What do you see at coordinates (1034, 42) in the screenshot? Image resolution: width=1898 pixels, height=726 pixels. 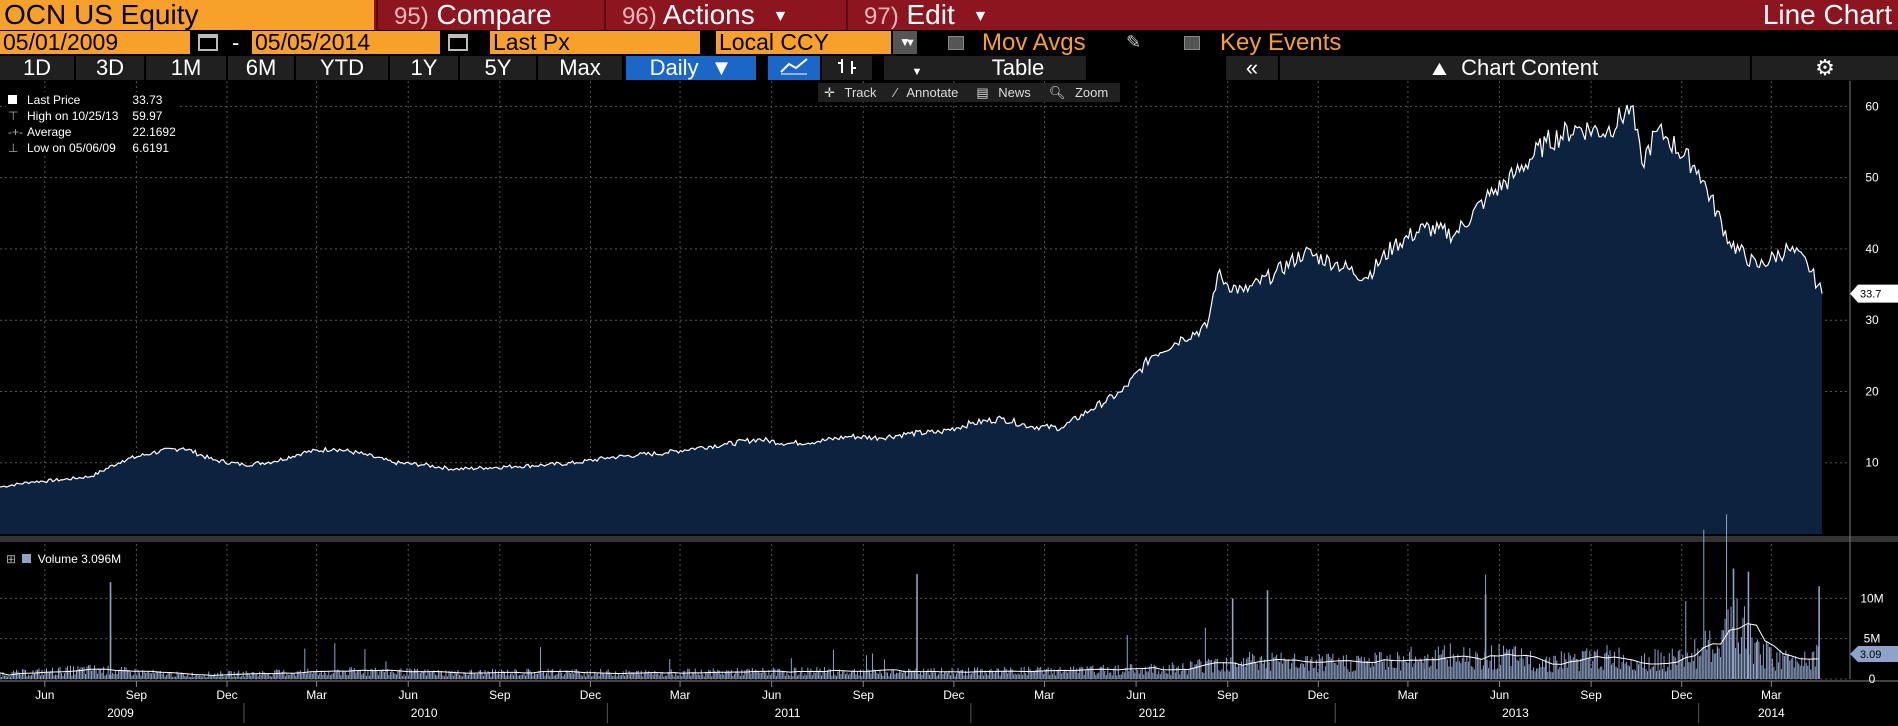 I see `mov-avgs-label: Mov Avgs` at bounding box center [1034, 42].